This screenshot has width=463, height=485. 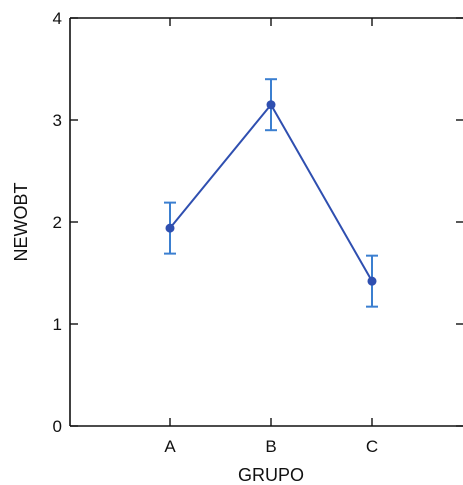 What do you see at coordinates (57, 426) in the screenshot?
I see `y-tick-label: 0` at bounding box center [57, 426].